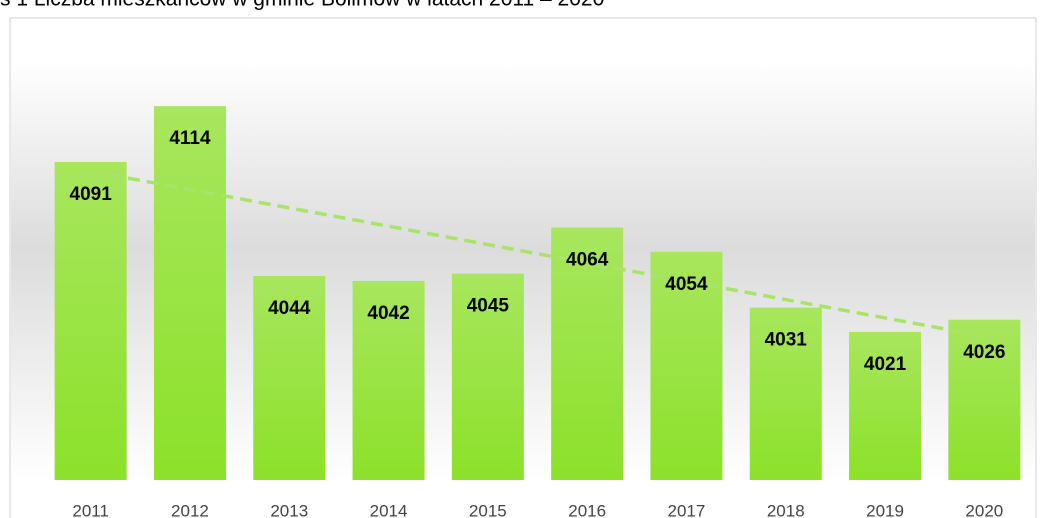  Describe the element at coordinates (885, 364) in the screenshot. I see `data-label: 4021` at that location.